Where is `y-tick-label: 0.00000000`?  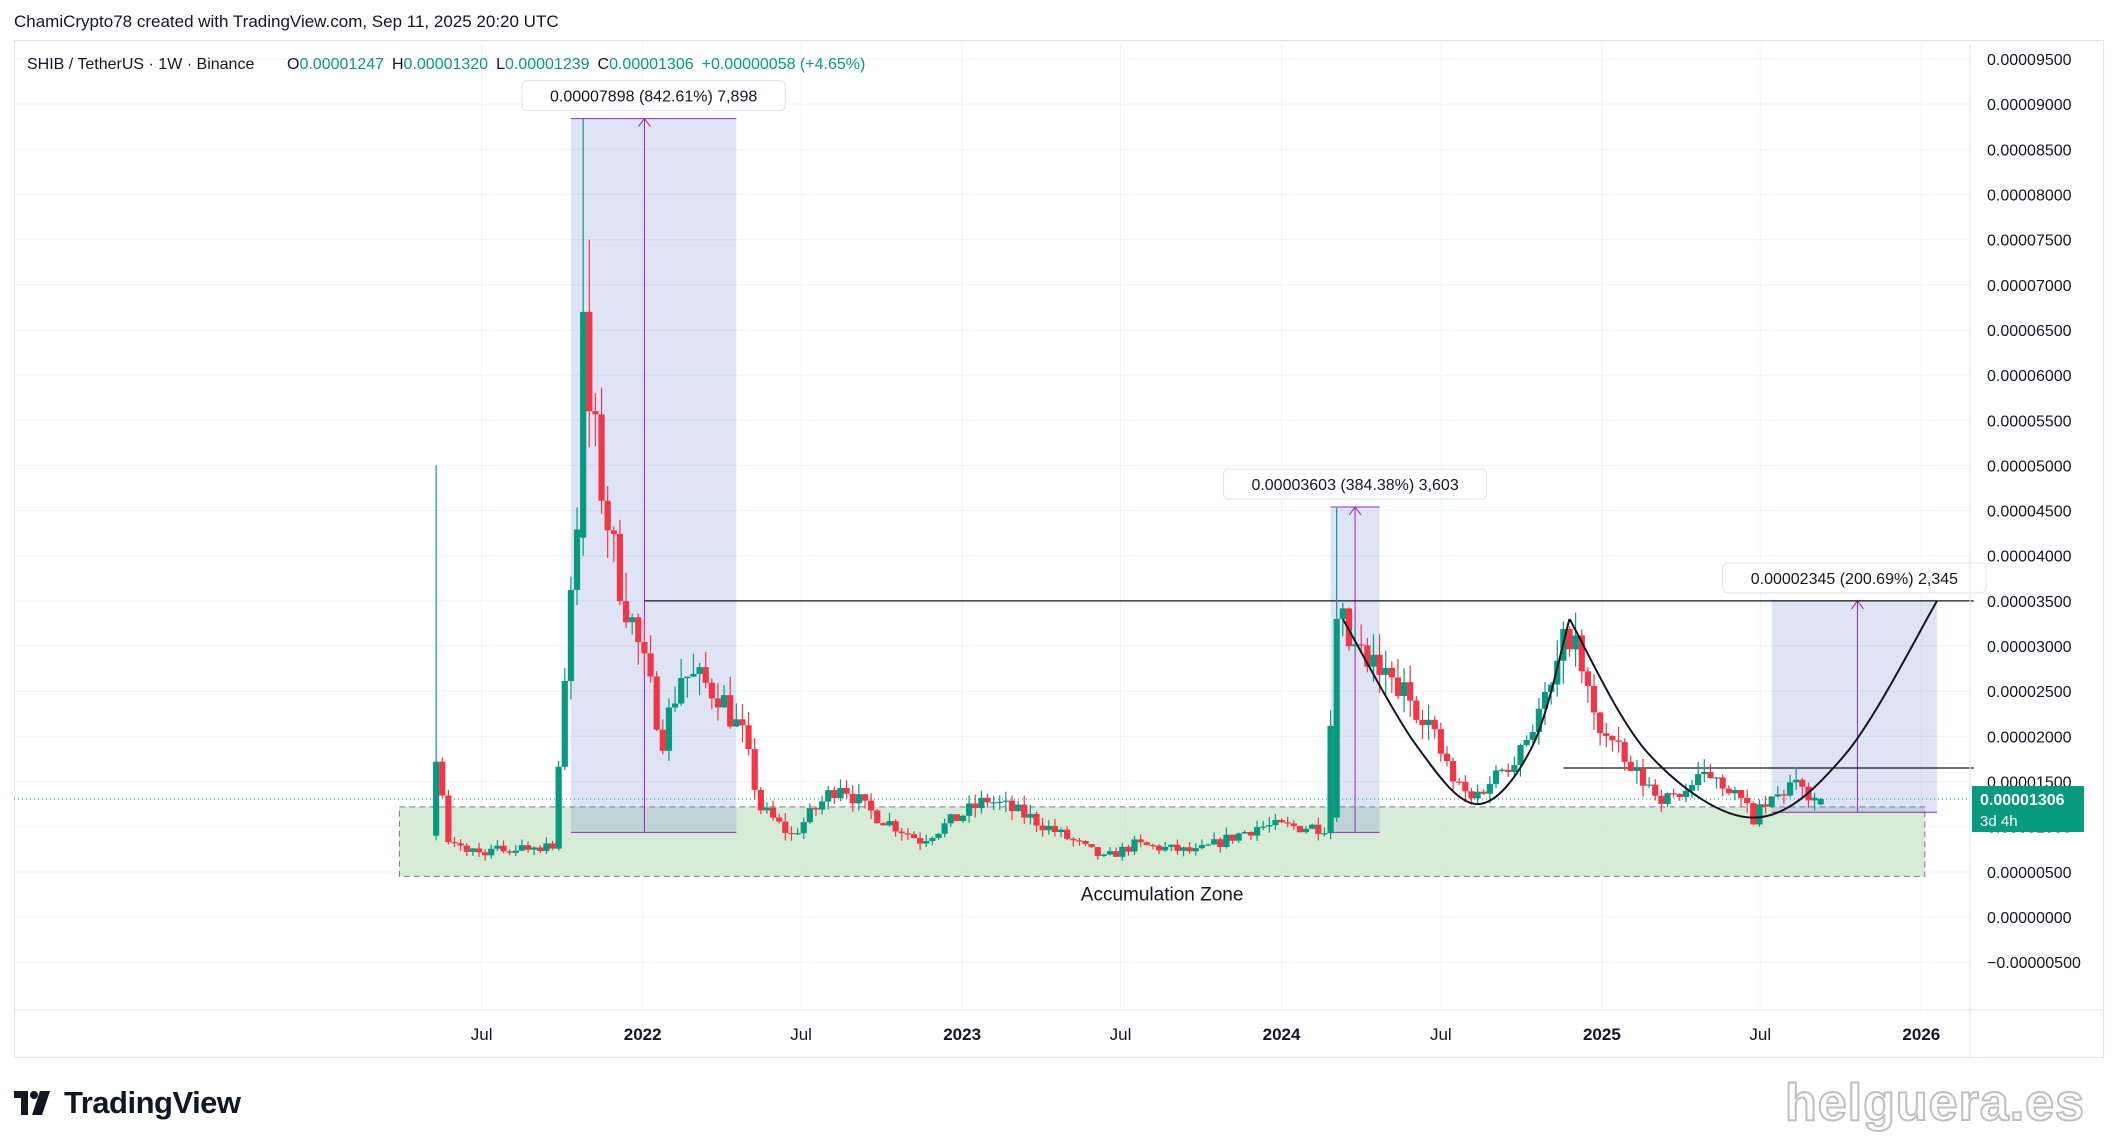
y-tick-label: 0.00000000 is located at coordinates (2029, 918).